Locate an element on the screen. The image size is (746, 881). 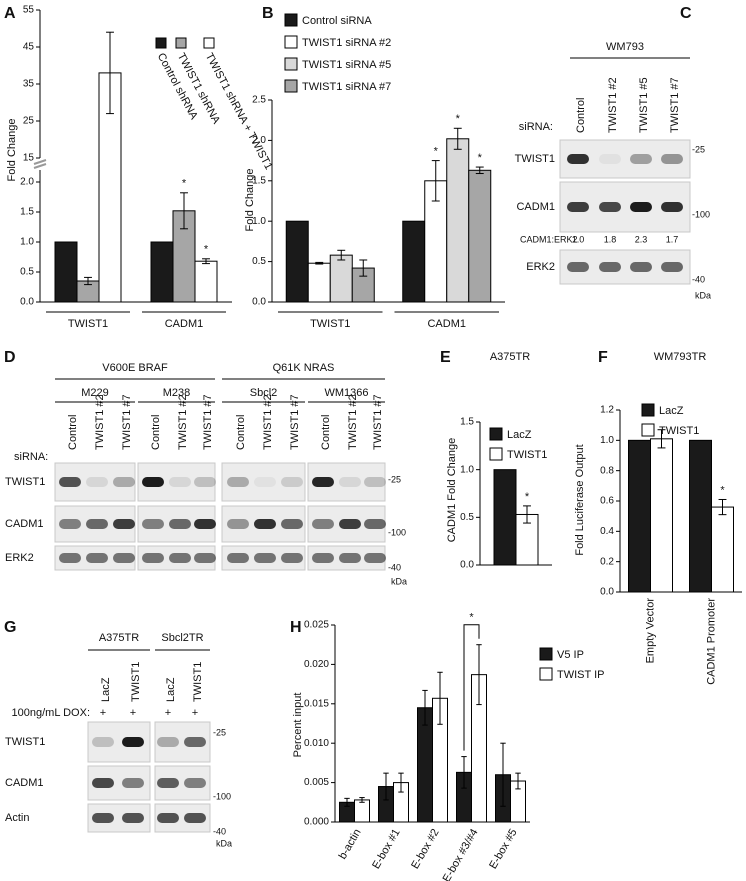
panel-label: A is located at coordinates (10, 13).